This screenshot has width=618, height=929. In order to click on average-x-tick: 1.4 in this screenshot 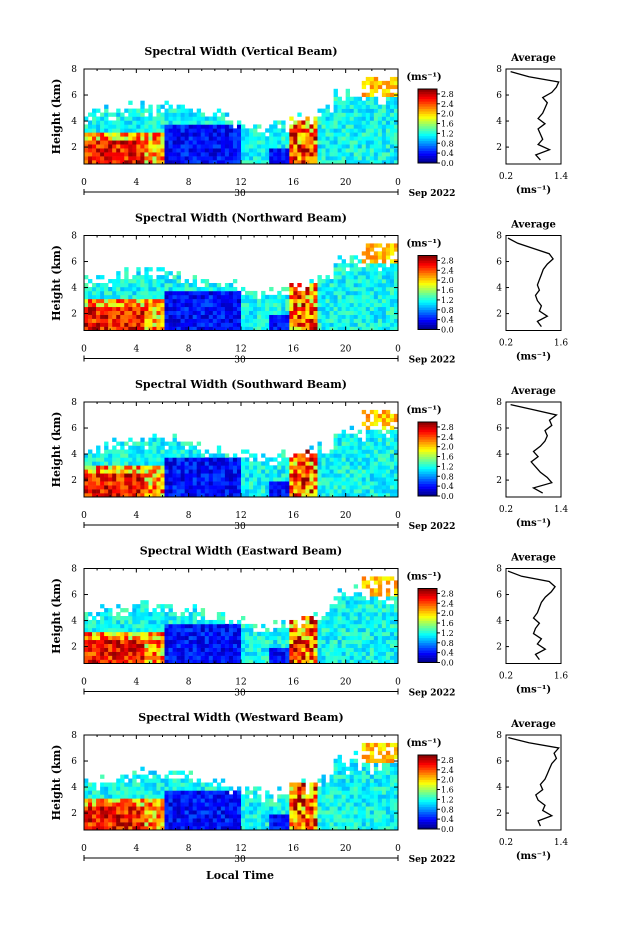, I will do `click(561, 510)`.